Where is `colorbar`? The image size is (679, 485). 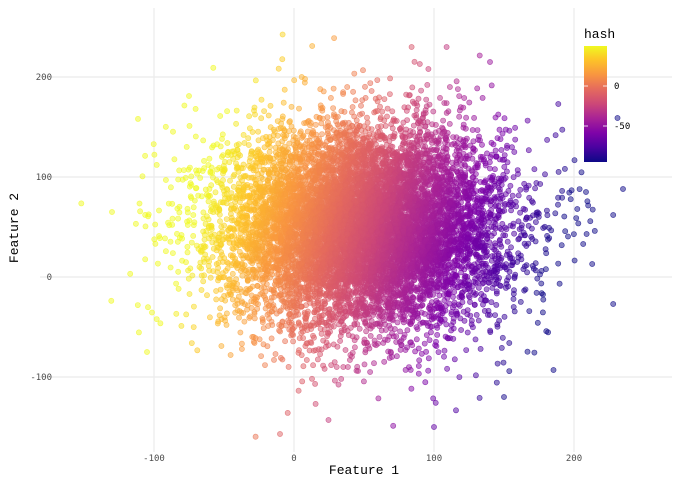 colorbar is located at coordinates (595, 104).